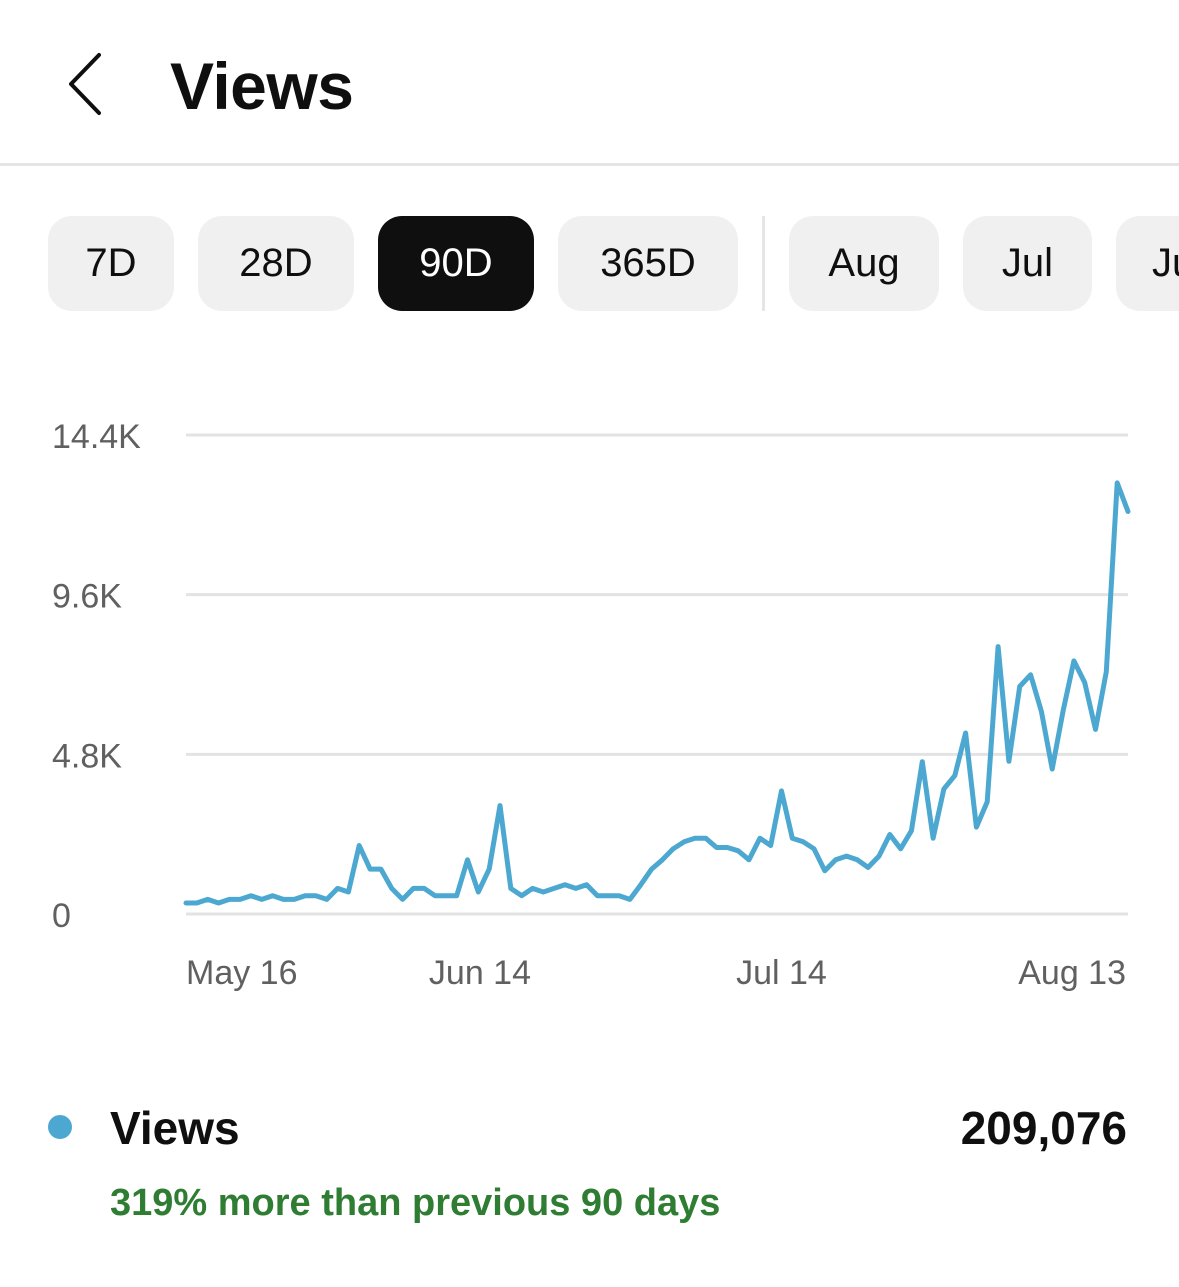  I want to click on legend-label: Views, so click(175, 1128).